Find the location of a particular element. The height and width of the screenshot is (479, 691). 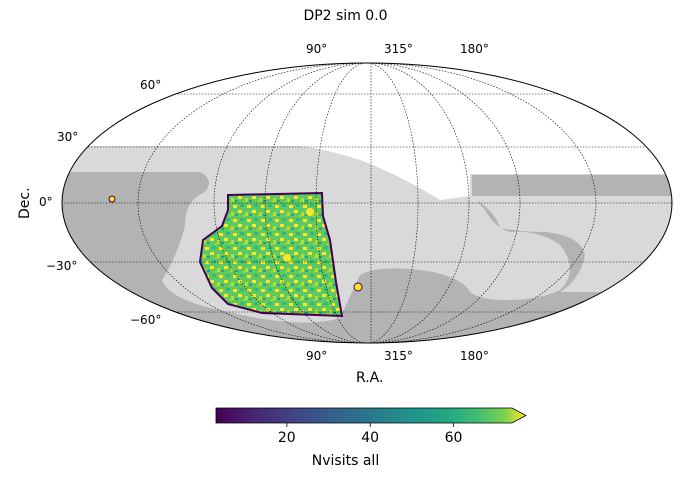

dec-tick-1: 30° is located at coordinates (68, 137).